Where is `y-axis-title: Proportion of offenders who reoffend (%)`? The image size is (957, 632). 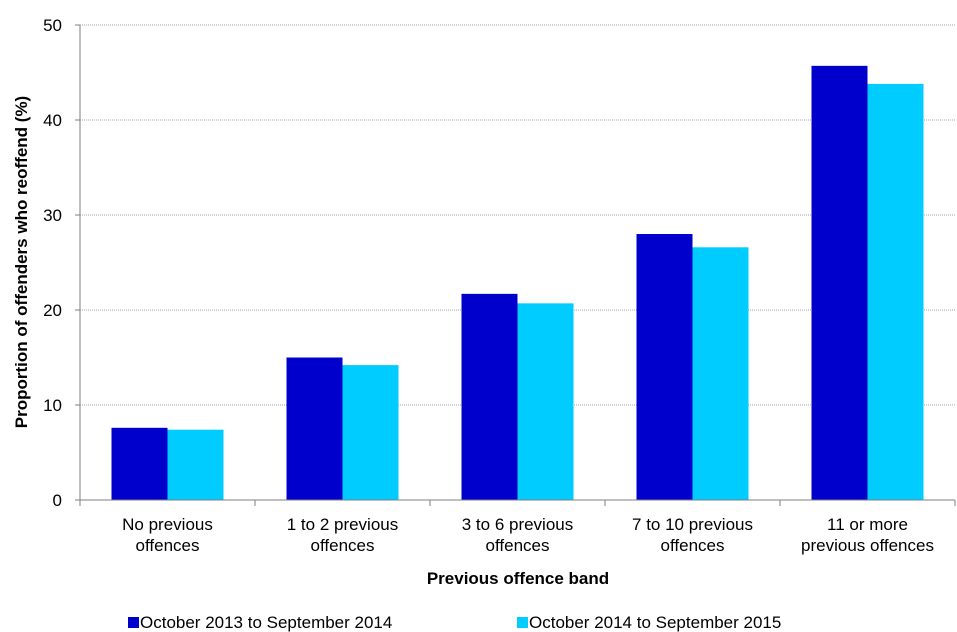 y-axis-title: Proportion of offenders who reoffend (%) is located at coordinates (21, 262).